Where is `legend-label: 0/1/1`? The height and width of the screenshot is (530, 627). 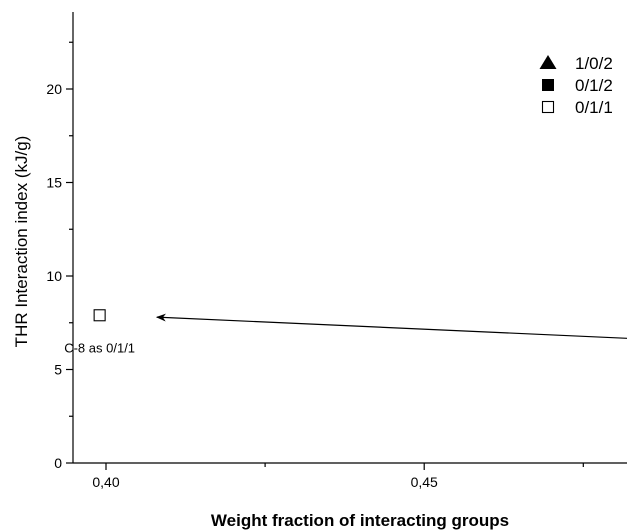 legend-label: 0/1/1 is located at coordinates (594, 107).